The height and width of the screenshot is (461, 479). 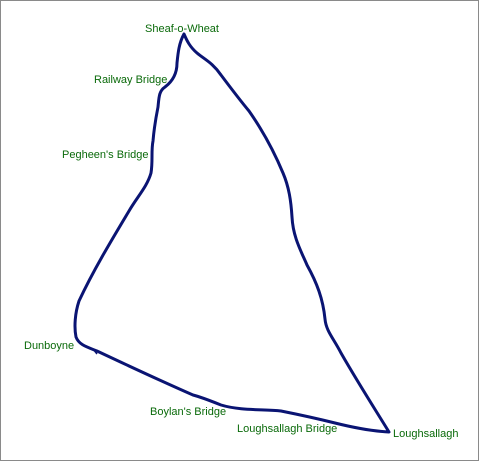 What do you see at coordinates (130, 80) in the screenshot?
I see `place-label-railway-bridge: Railway Bridge` at bounding box center [130, 80].